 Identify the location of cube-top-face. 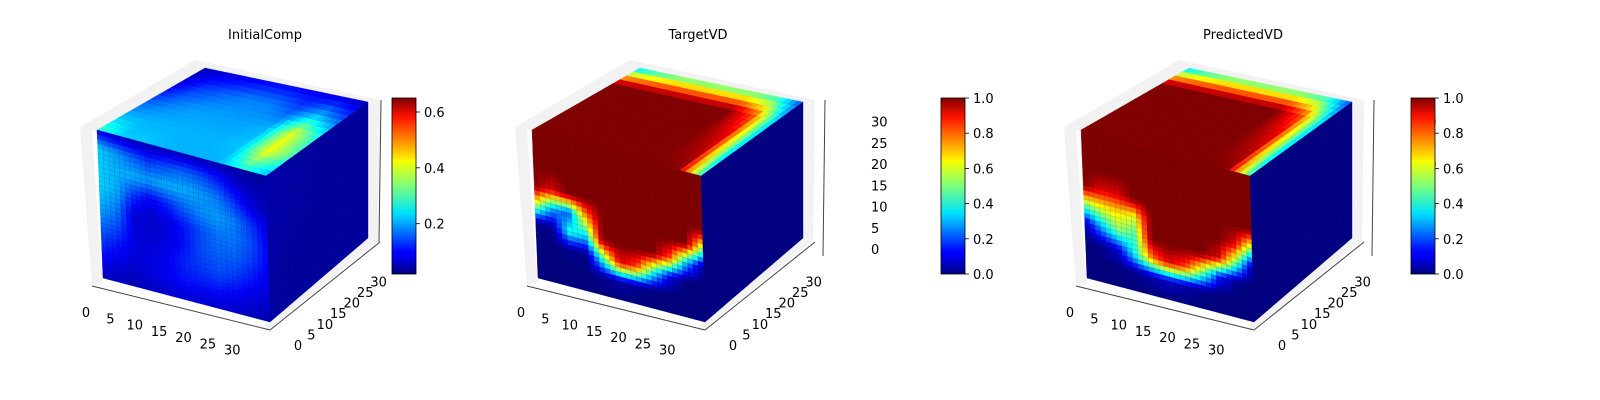
(232, 122).